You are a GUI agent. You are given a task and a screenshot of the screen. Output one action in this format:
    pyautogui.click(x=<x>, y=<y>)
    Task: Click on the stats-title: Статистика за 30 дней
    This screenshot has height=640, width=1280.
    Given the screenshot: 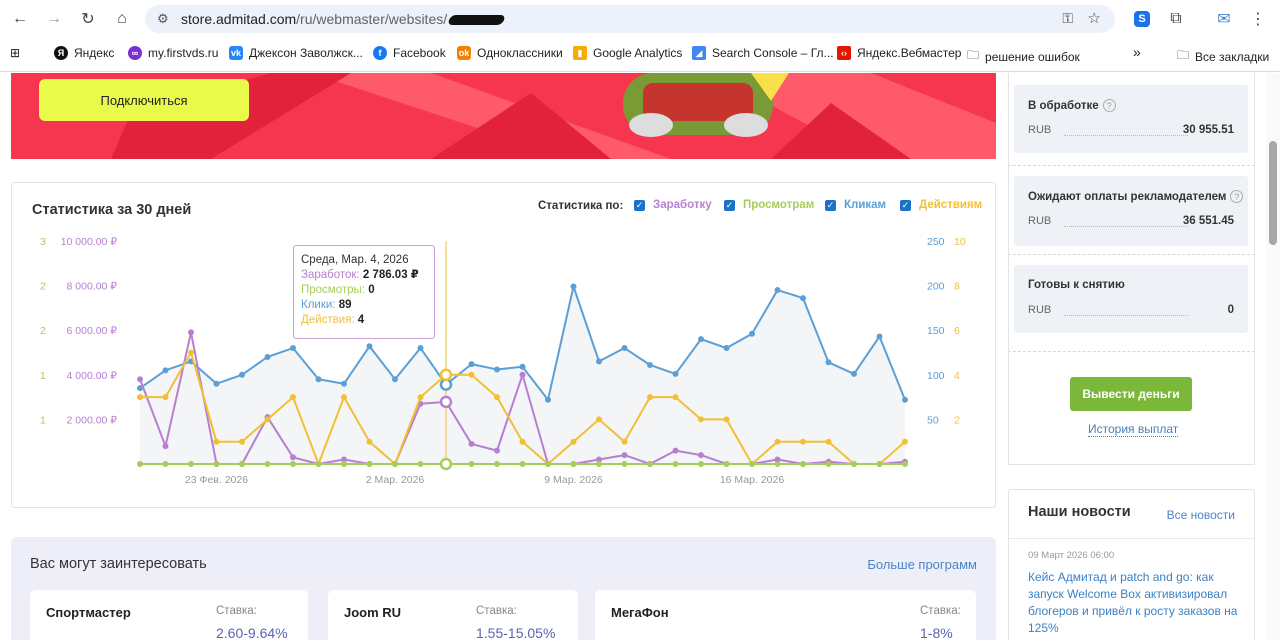 What is the action you would take?
    pyautogui.click(x=112, y=210)
    